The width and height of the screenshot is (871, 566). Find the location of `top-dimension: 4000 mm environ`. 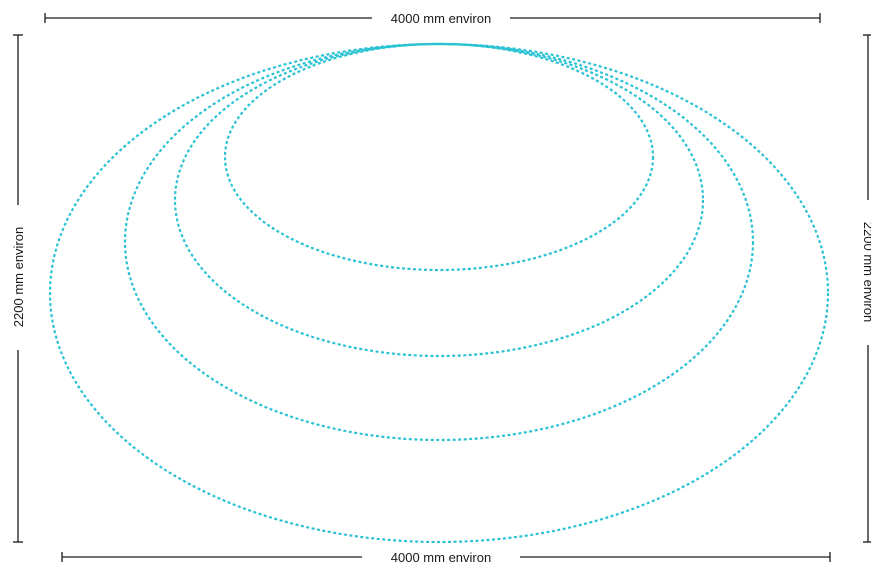

top-dimension: 4000 mm environ is located at coordinates (432, 18).